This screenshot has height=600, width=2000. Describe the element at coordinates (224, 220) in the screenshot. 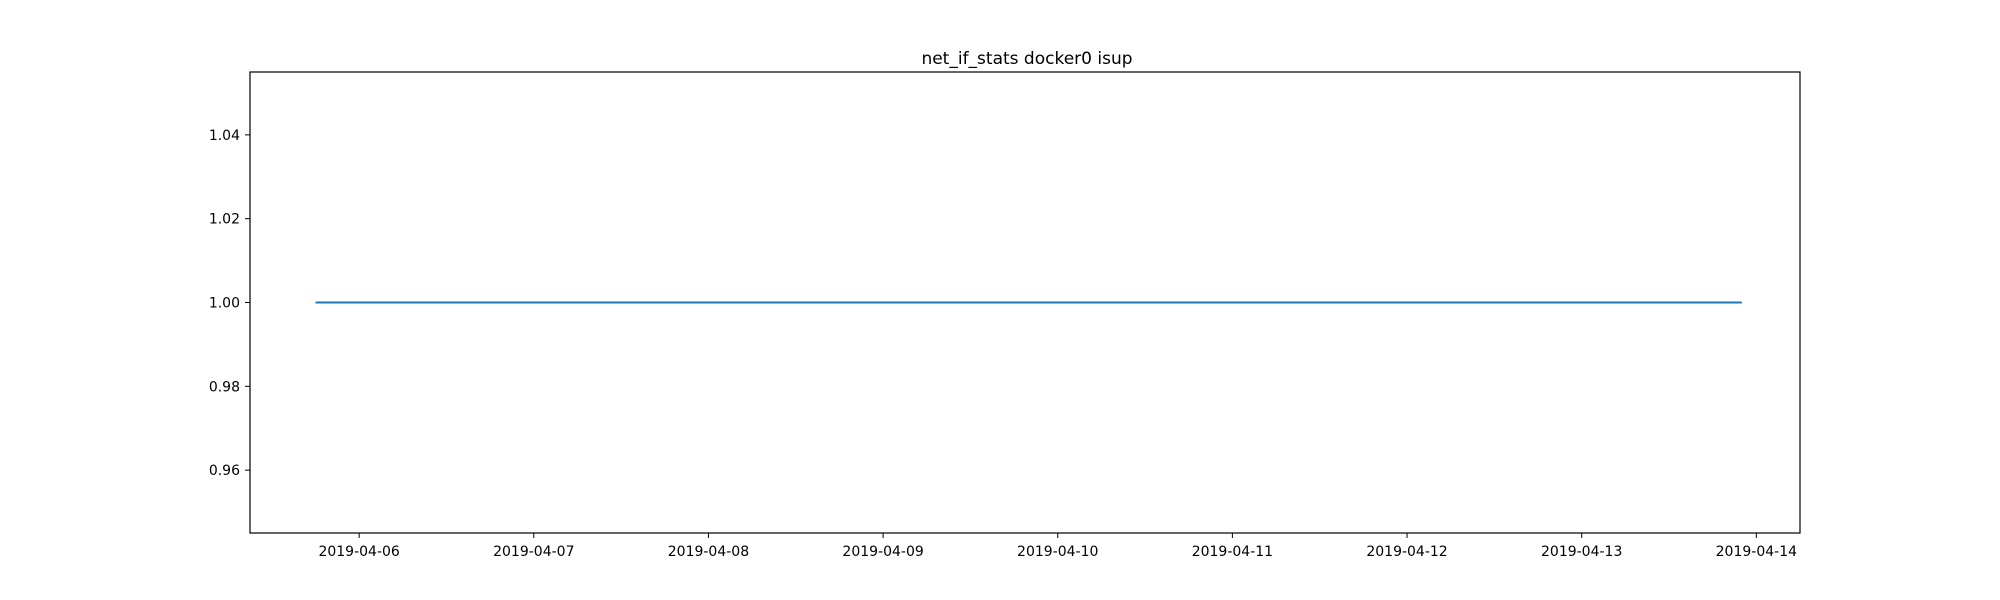

I see `y-tick-label: 1.02` at that location.